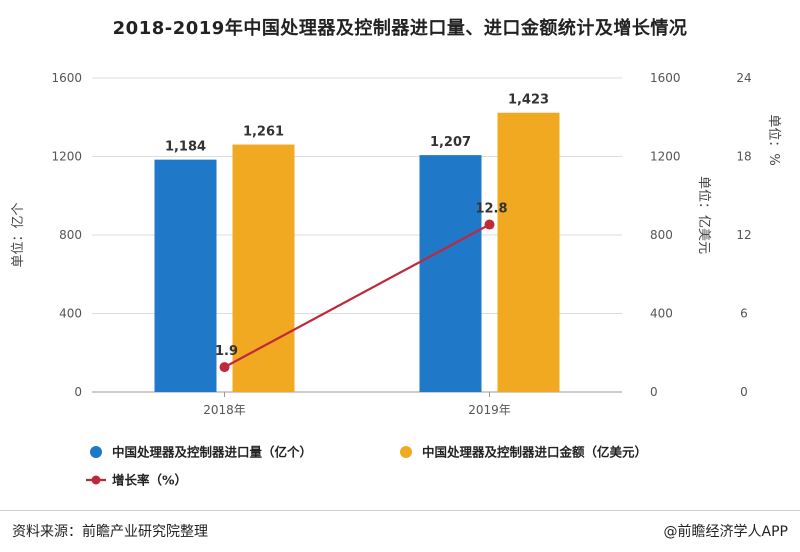 This screenshot has width=800, height=552. What do you see at coordinates (212, 452) in the screenshot?
I see `legend-label: 中国处理器及控制器进口量（亿个）` at bounding box center [212, 452].